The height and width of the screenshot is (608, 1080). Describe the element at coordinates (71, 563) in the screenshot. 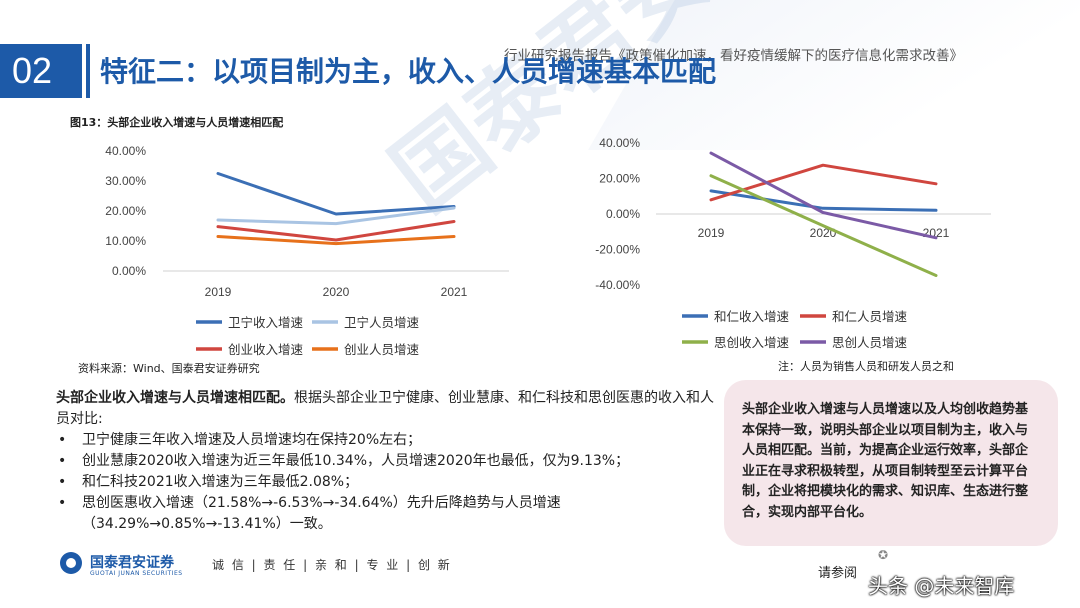

I see `company-logo-icon` at that location.